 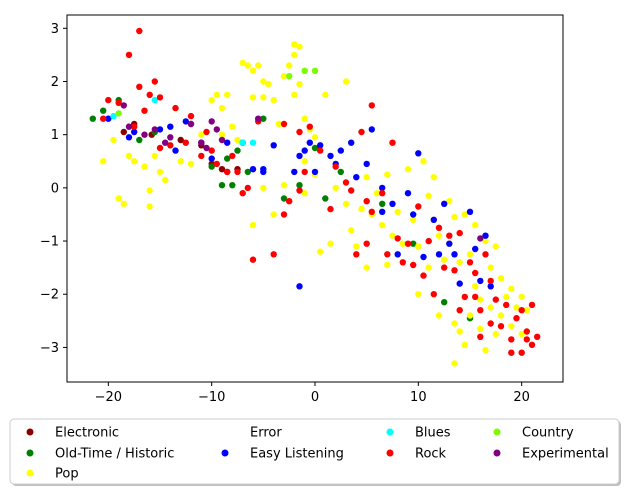 I want to click on legend-marker-rock, so click(x=390, y=453).